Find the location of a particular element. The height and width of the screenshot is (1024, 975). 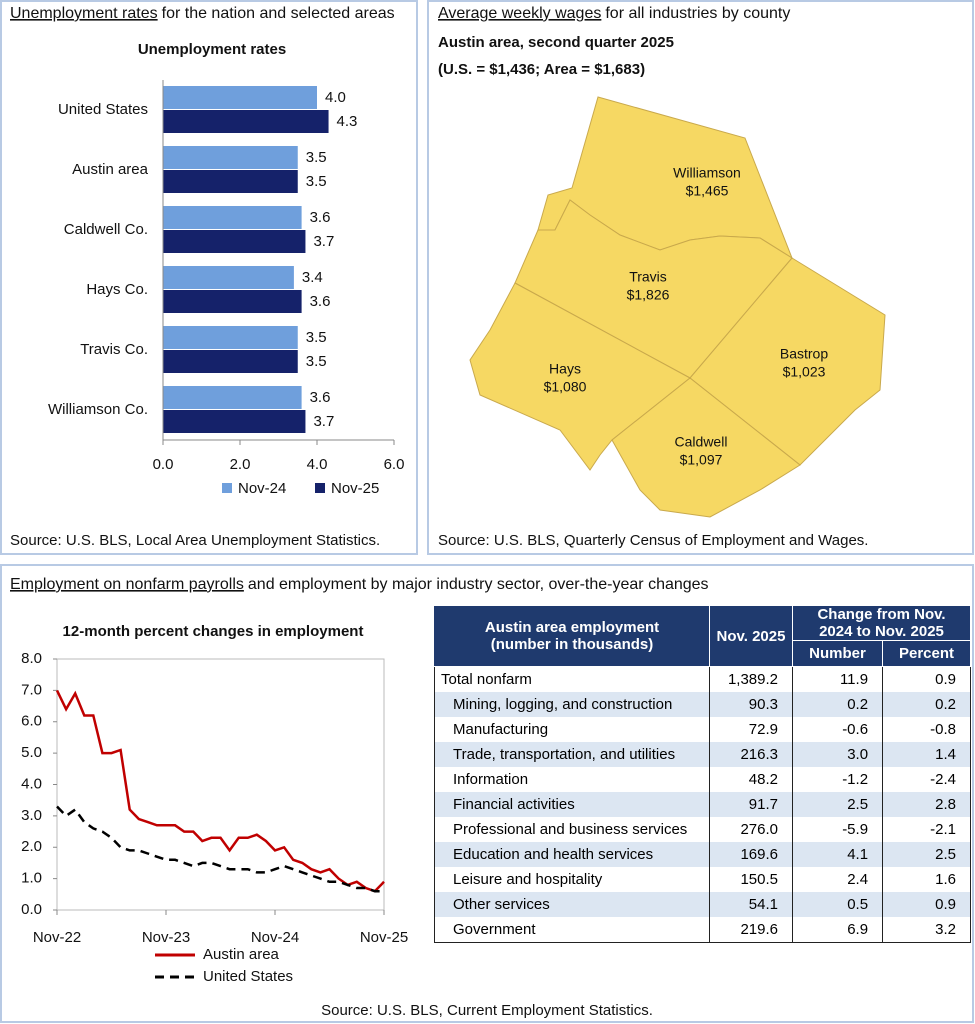

value-label: 4.0 is located at coordinates (335, 97).